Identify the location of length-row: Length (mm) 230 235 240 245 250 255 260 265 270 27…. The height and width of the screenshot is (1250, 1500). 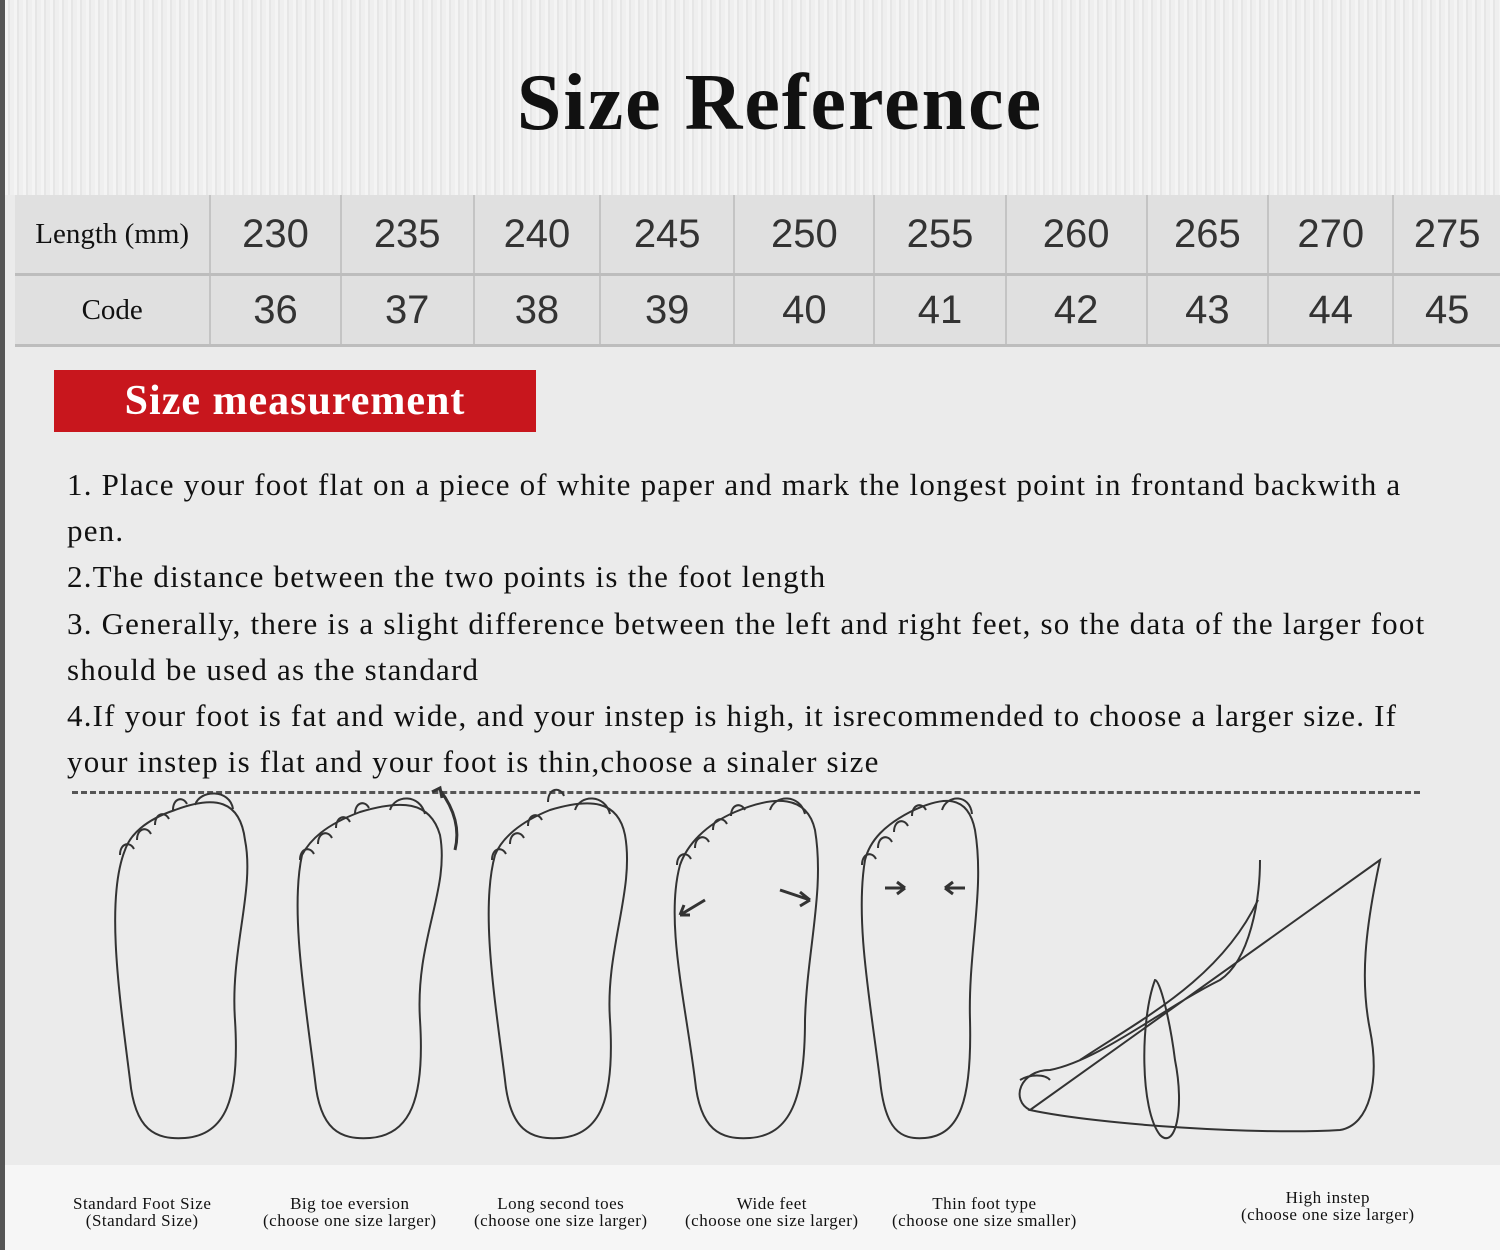
(757, 235).